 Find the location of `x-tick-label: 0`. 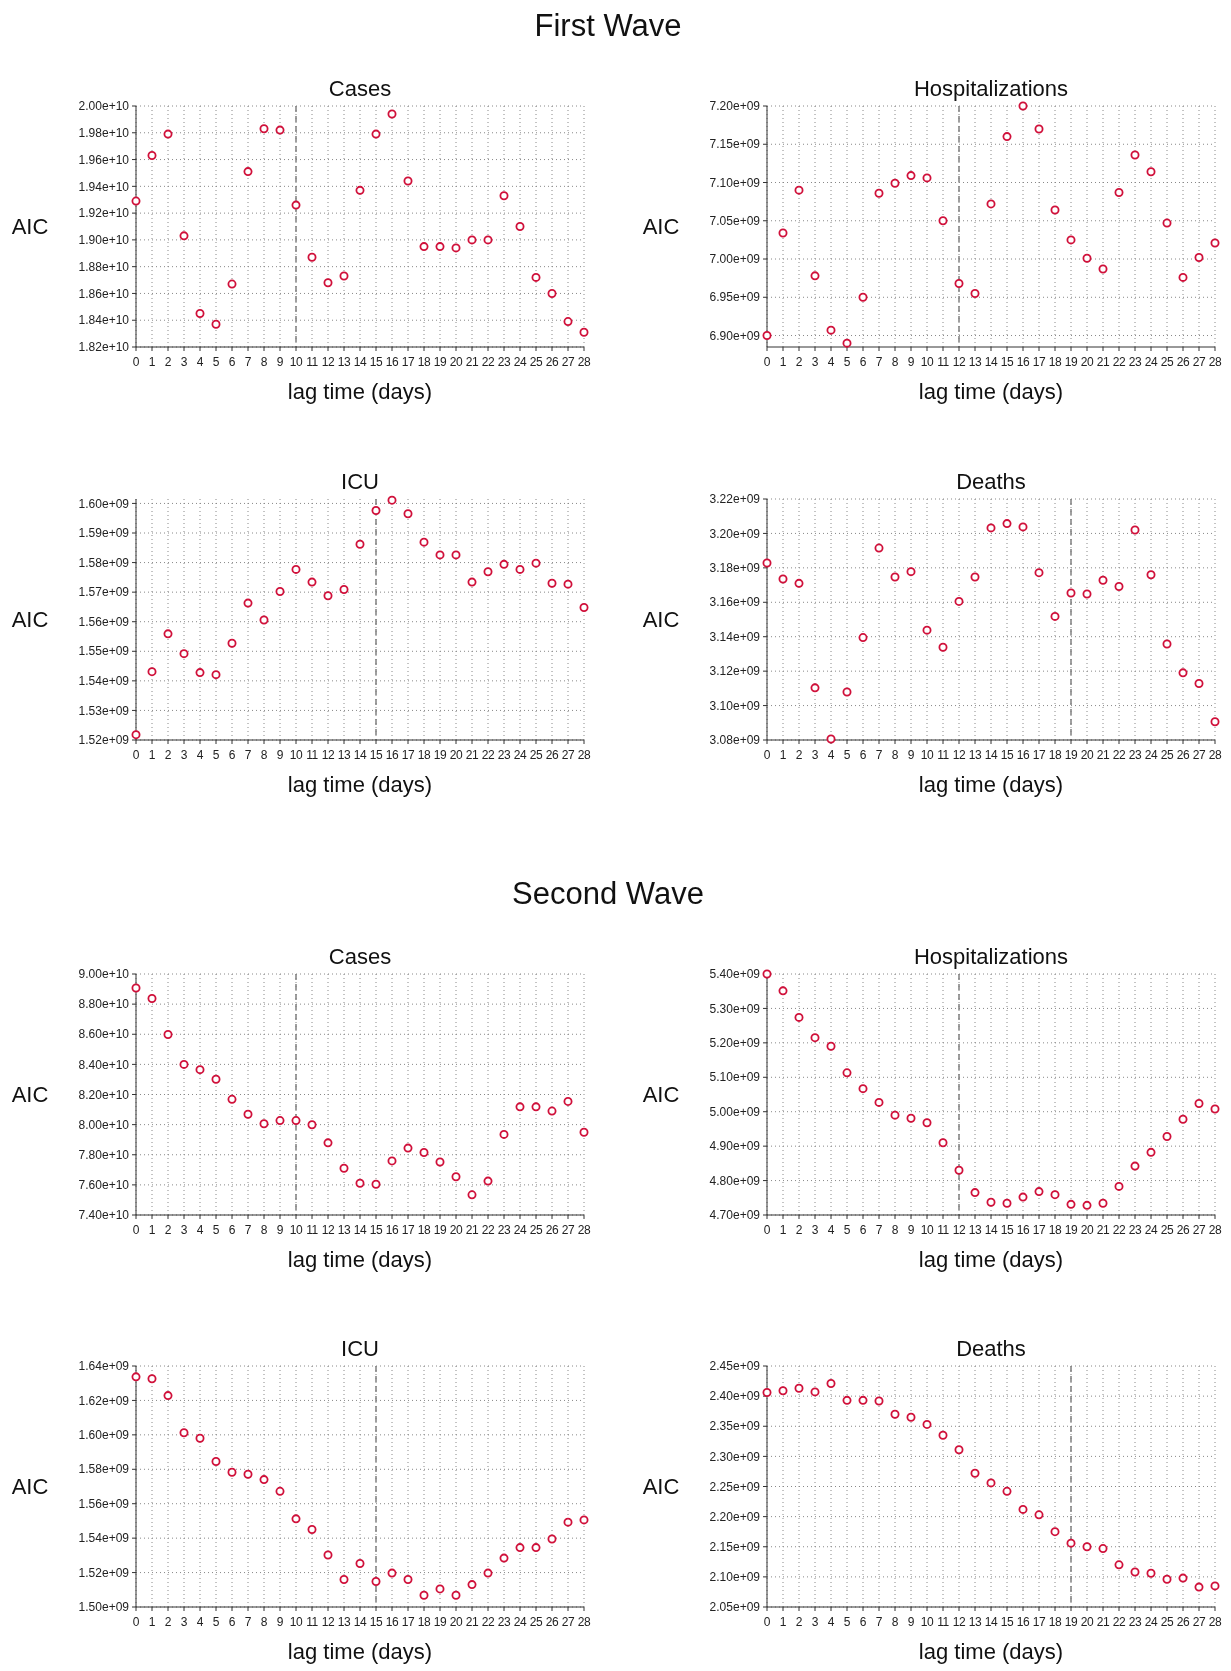

x-tick-label: 0 is located at coordinates (136, 1622).